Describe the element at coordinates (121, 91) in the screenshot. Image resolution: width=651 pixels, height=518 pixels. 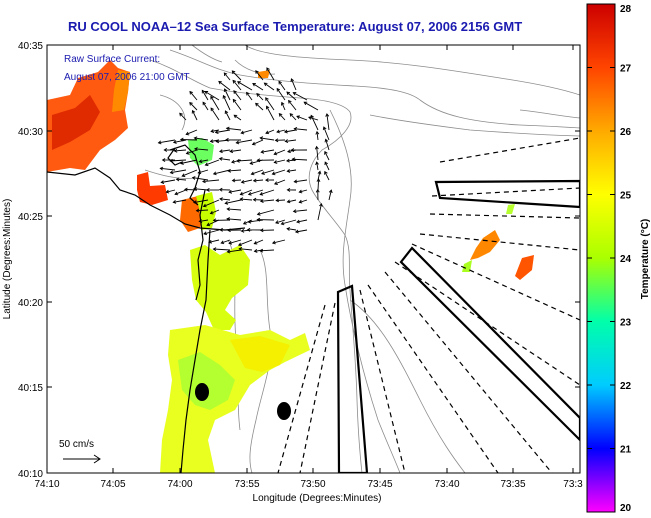
I see `sst-patch-north-orange` at that location.